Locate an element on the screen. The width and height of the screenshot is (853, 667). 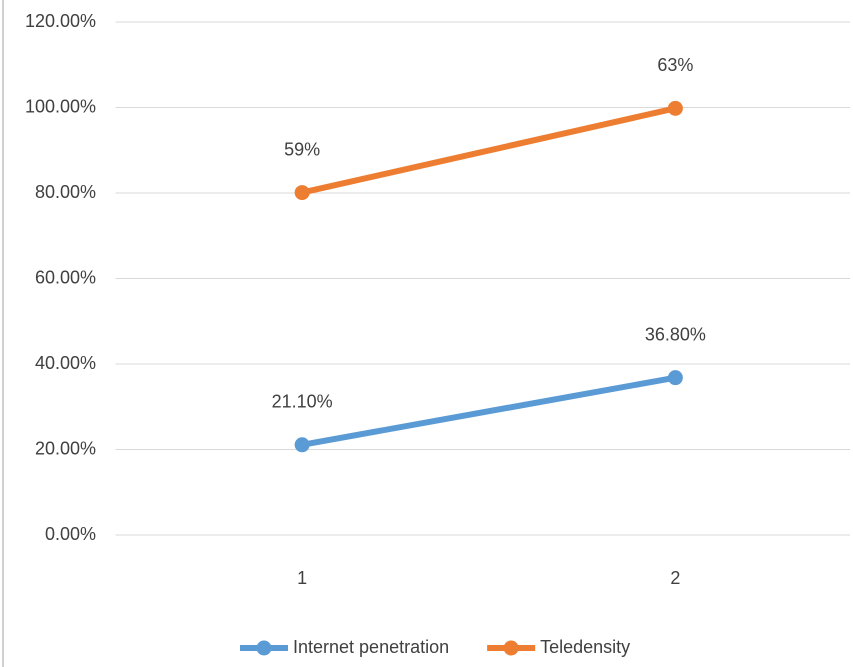
y-tick-label: 0.00% is located at coordinates (70, 534).